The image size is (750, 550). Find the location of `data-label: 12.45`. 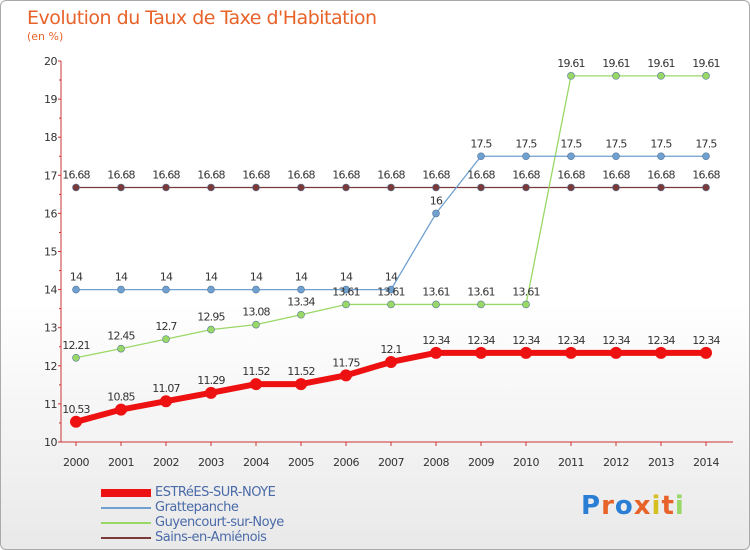

data-label: 12.45 is located at coordinates (121, 336).